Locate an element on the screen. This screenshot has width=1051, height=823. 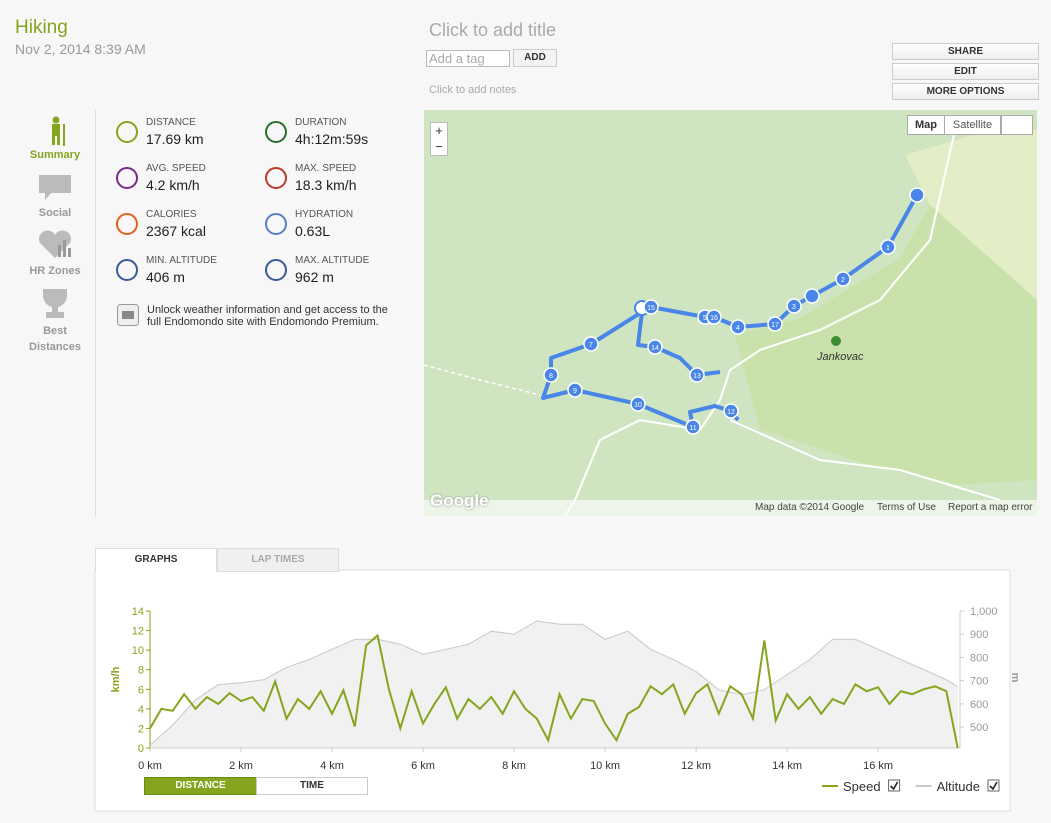
check-mark is located at coordinates (993, 786).